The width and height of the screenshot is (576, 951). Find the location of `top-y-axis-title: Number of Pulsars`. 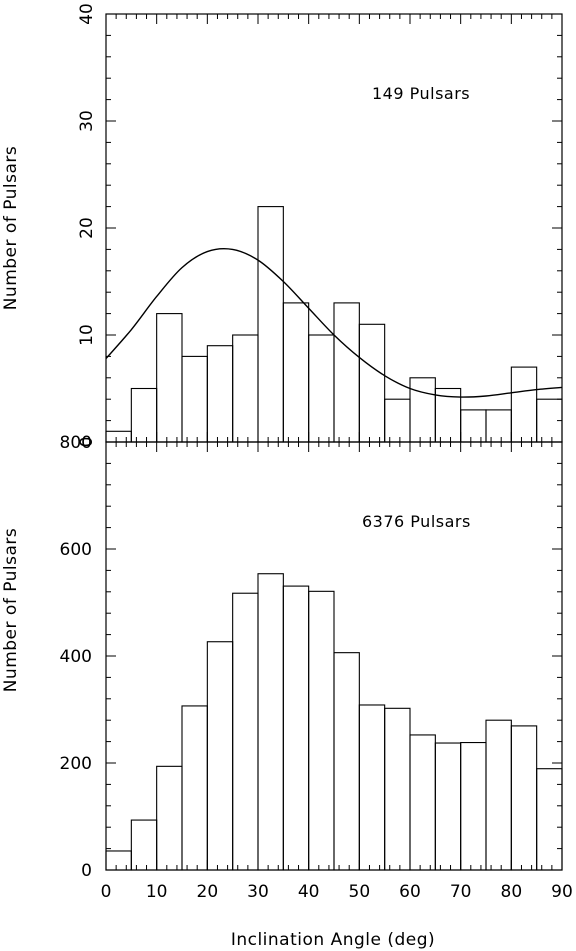

top-y-axis-title: Number of Pulsars is located at coordinates (11, 228).